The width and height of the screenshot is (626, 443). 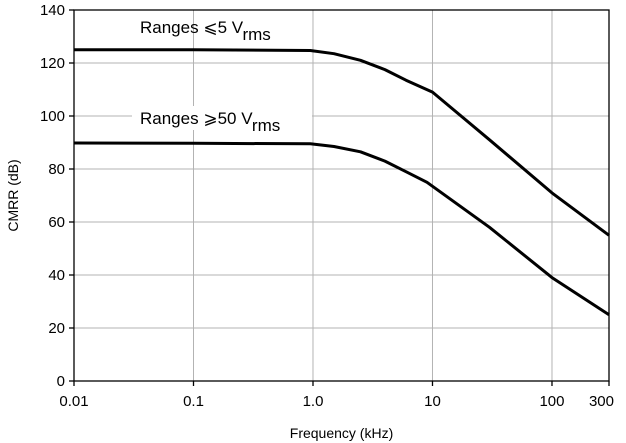 I want to click on y-tick-label: 120, so click(x=52, y=63).